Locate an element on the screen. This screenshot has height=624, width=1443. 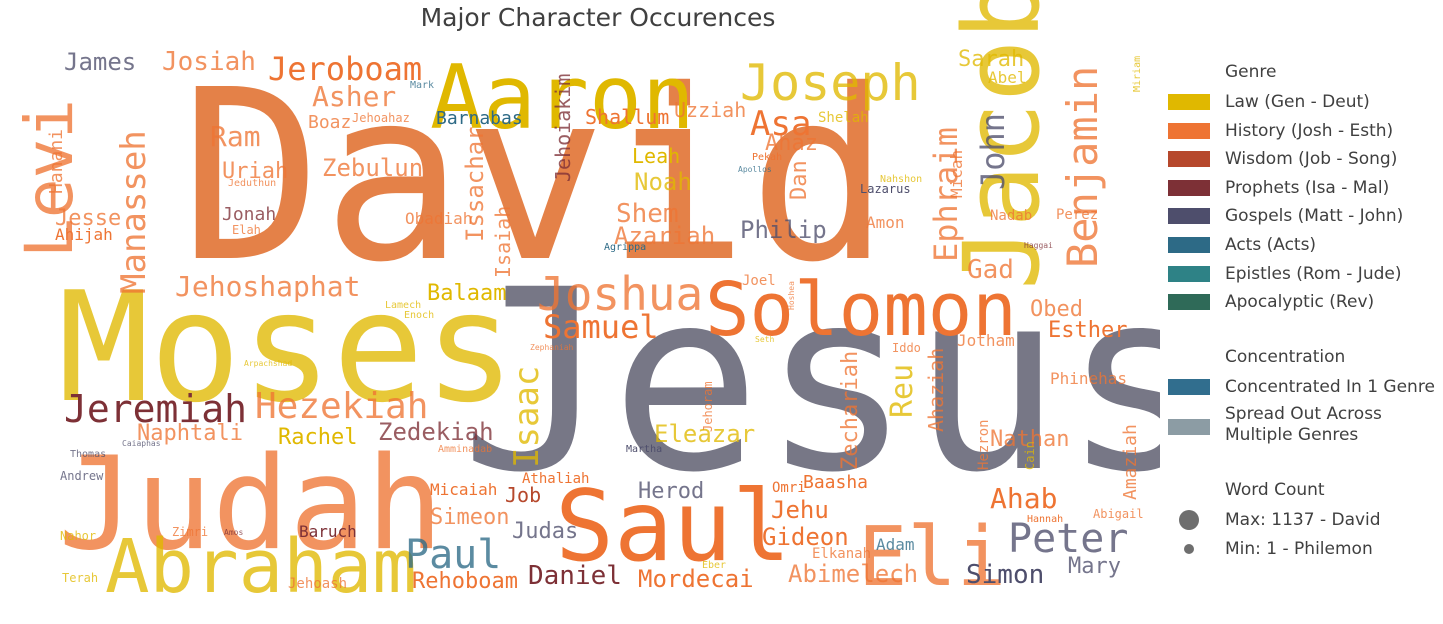
word-azariah: Azariah is located at coordinates (664, 236).